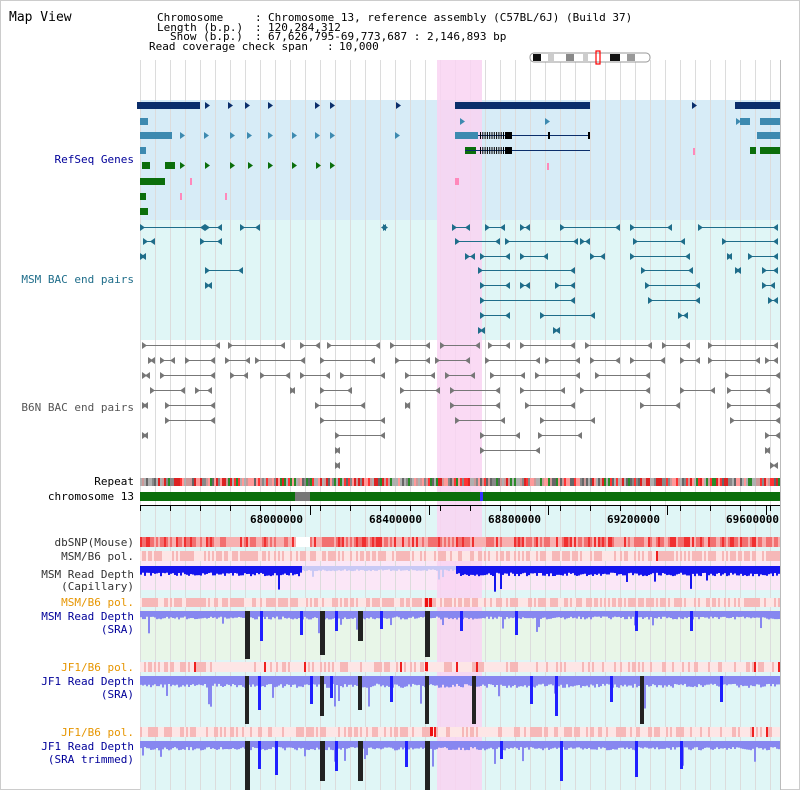 Image resolution: width=800 pixels, height=790 pixels. Describe the element at coordinates (87, 681) in the screenshot. I see `track-label-jf1-depth-sra: JF1 Read Depth` at that location.